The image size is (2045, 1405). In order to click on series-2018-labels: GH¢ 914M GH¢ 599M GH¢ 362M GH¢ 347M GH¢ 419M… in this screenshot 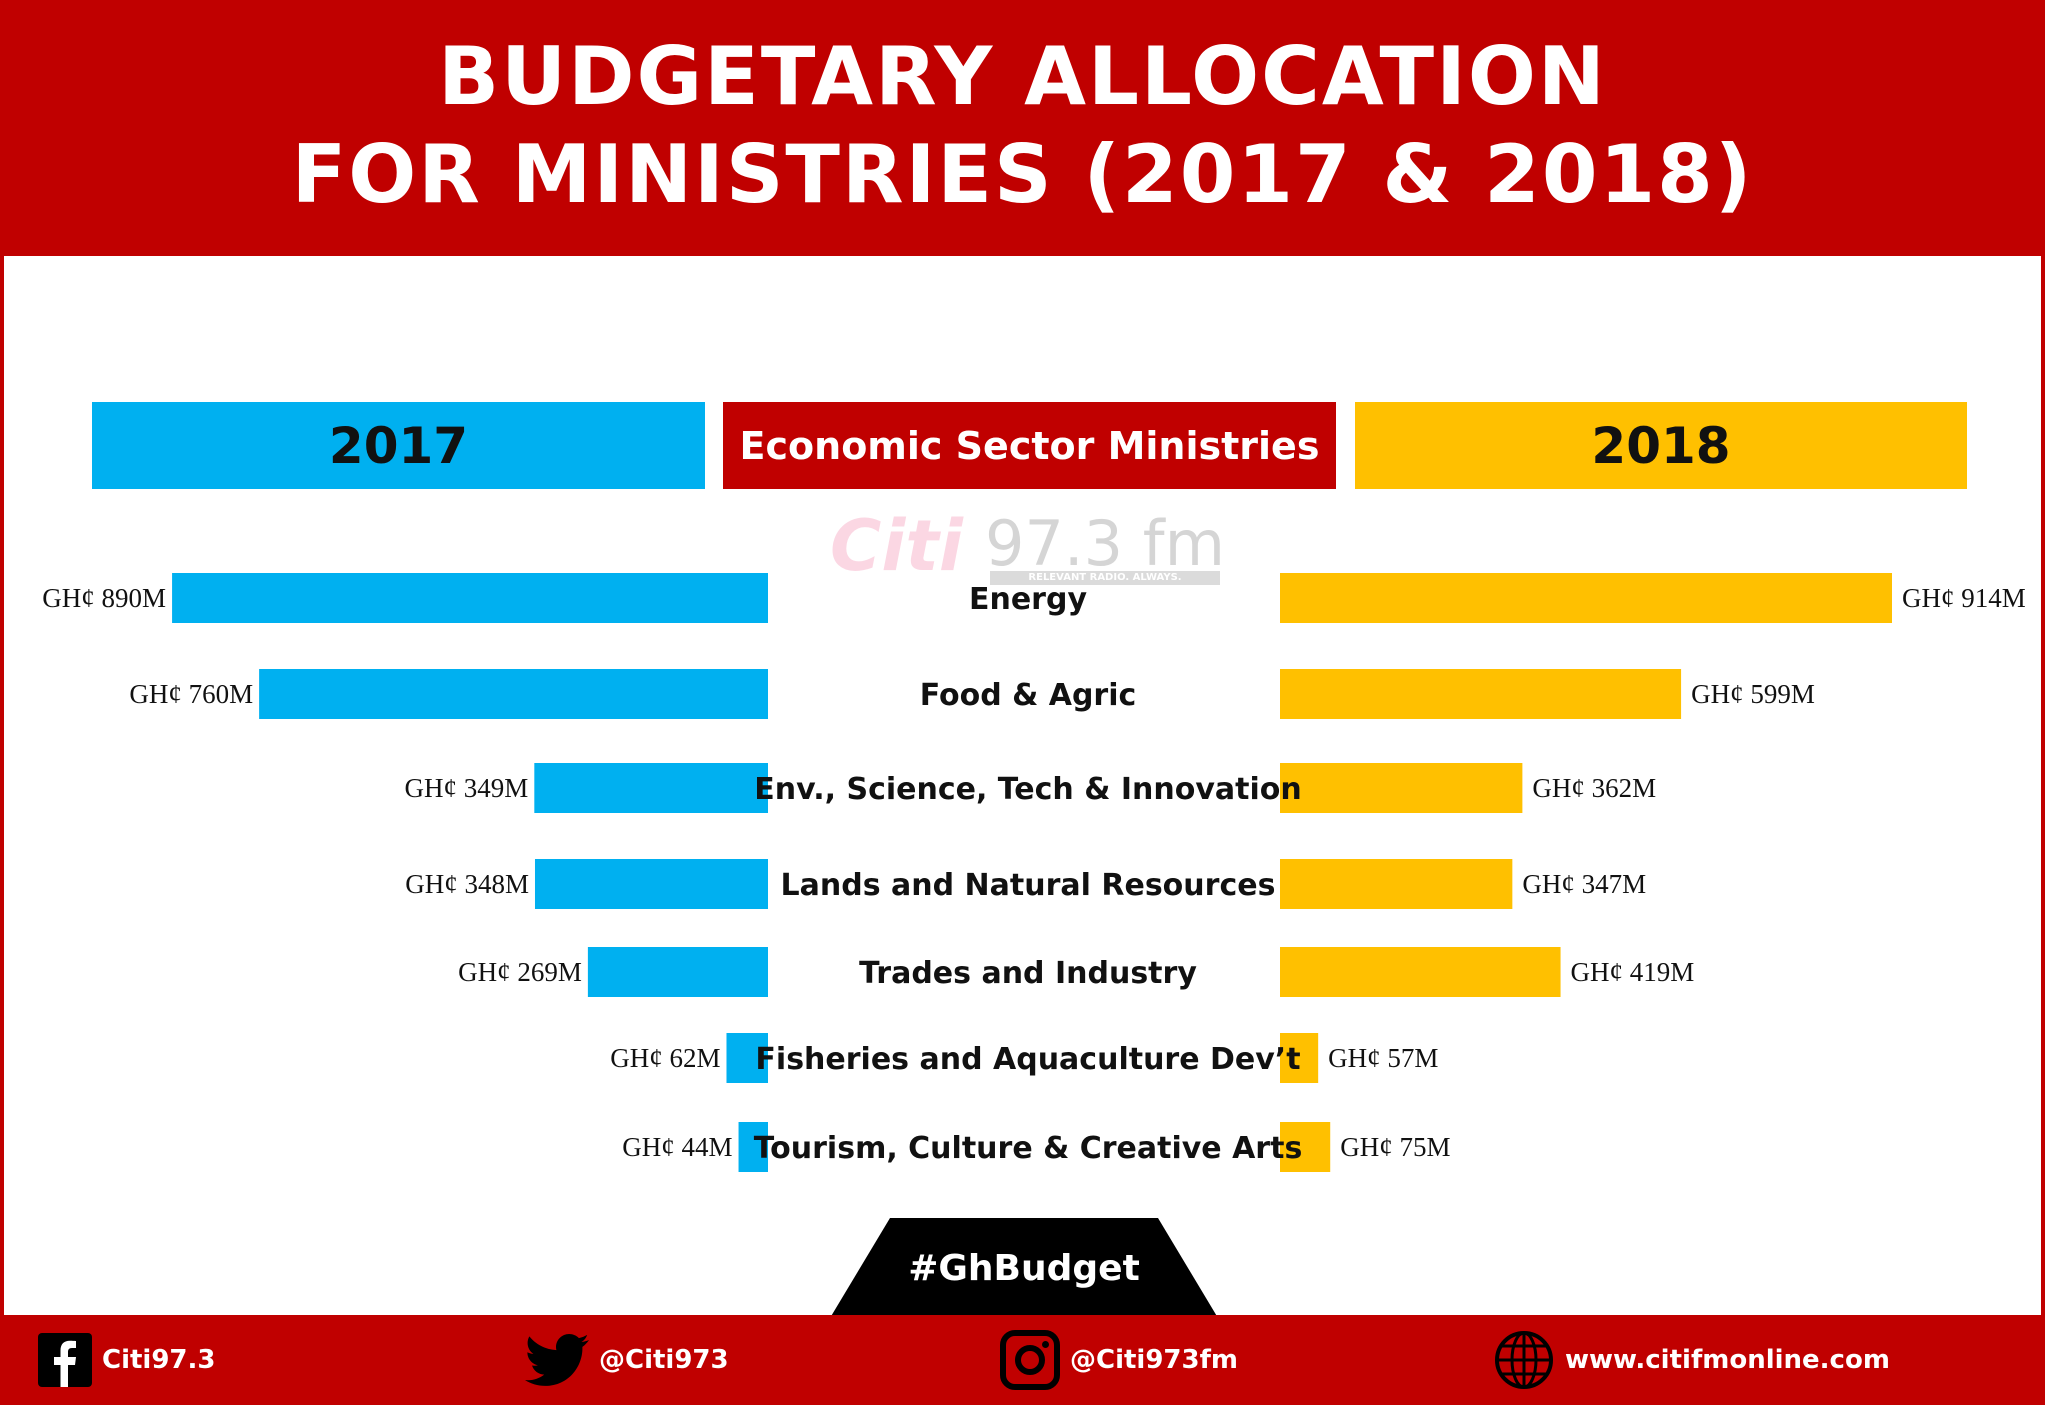, I will do `click(1677, 872)`.